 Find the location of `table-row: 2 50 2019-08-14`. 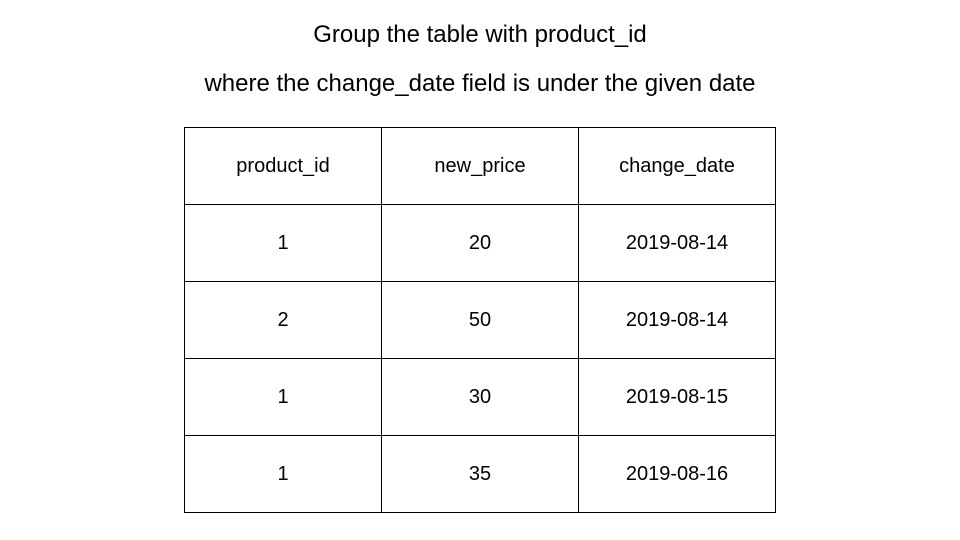

table-row: 2 50 2019-08-14 is located at coordinates (480, 320).